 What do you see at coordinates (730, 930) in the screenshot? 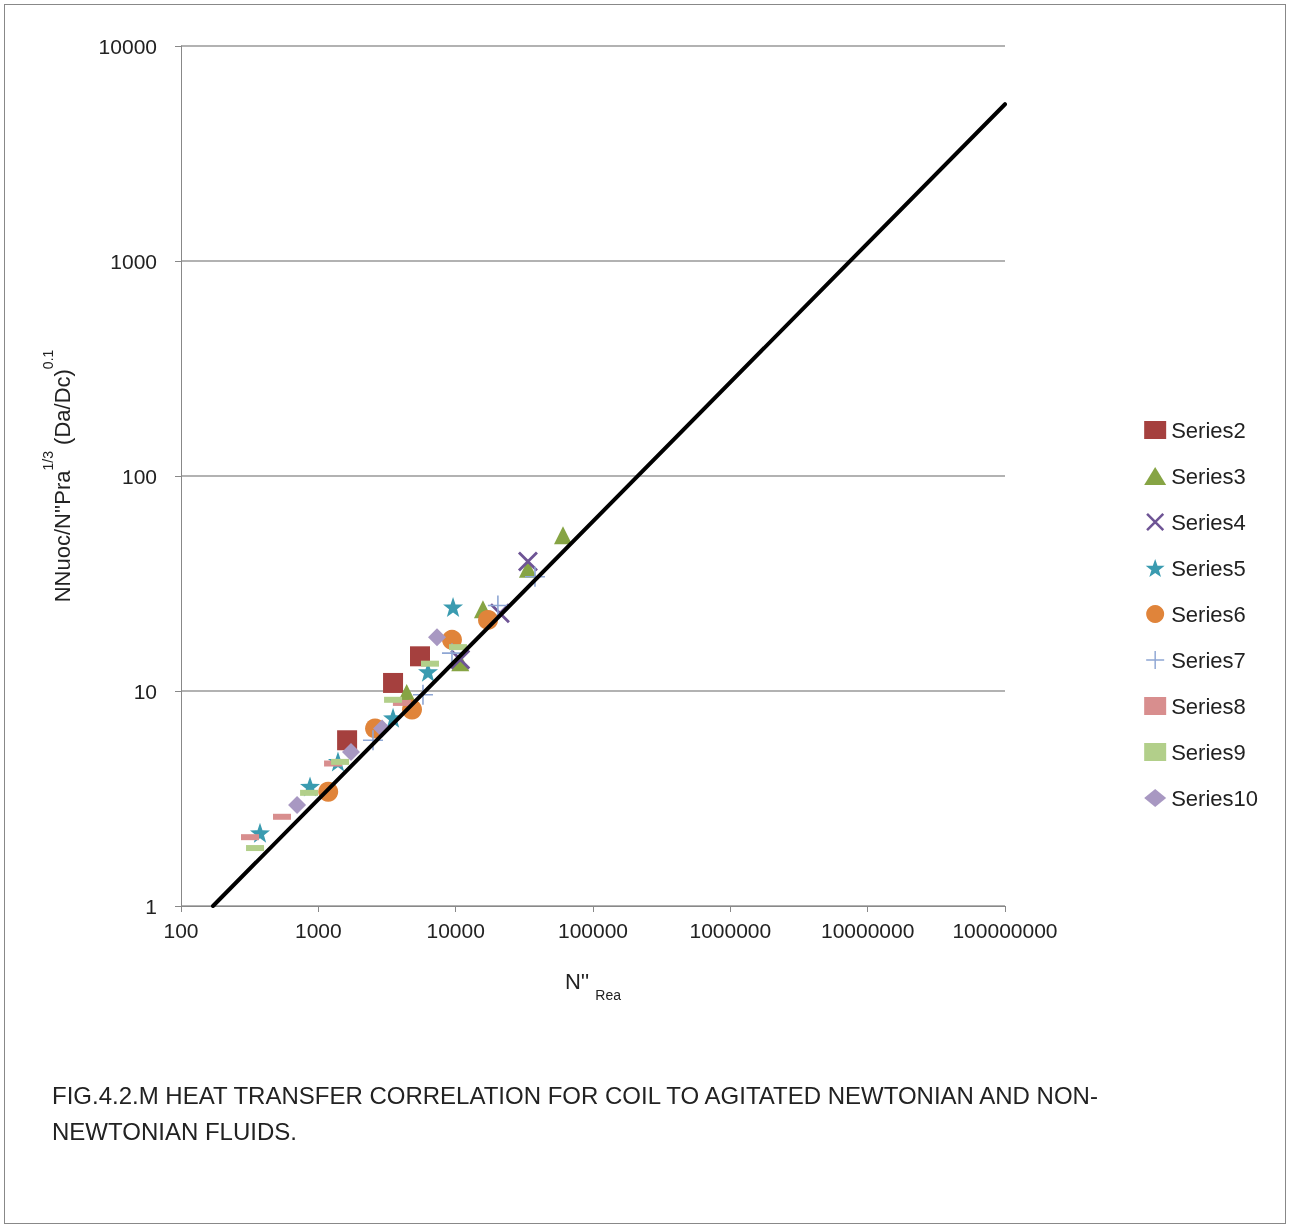
I see `x-tick-label: 1000000` at bounding box center [730, 930].